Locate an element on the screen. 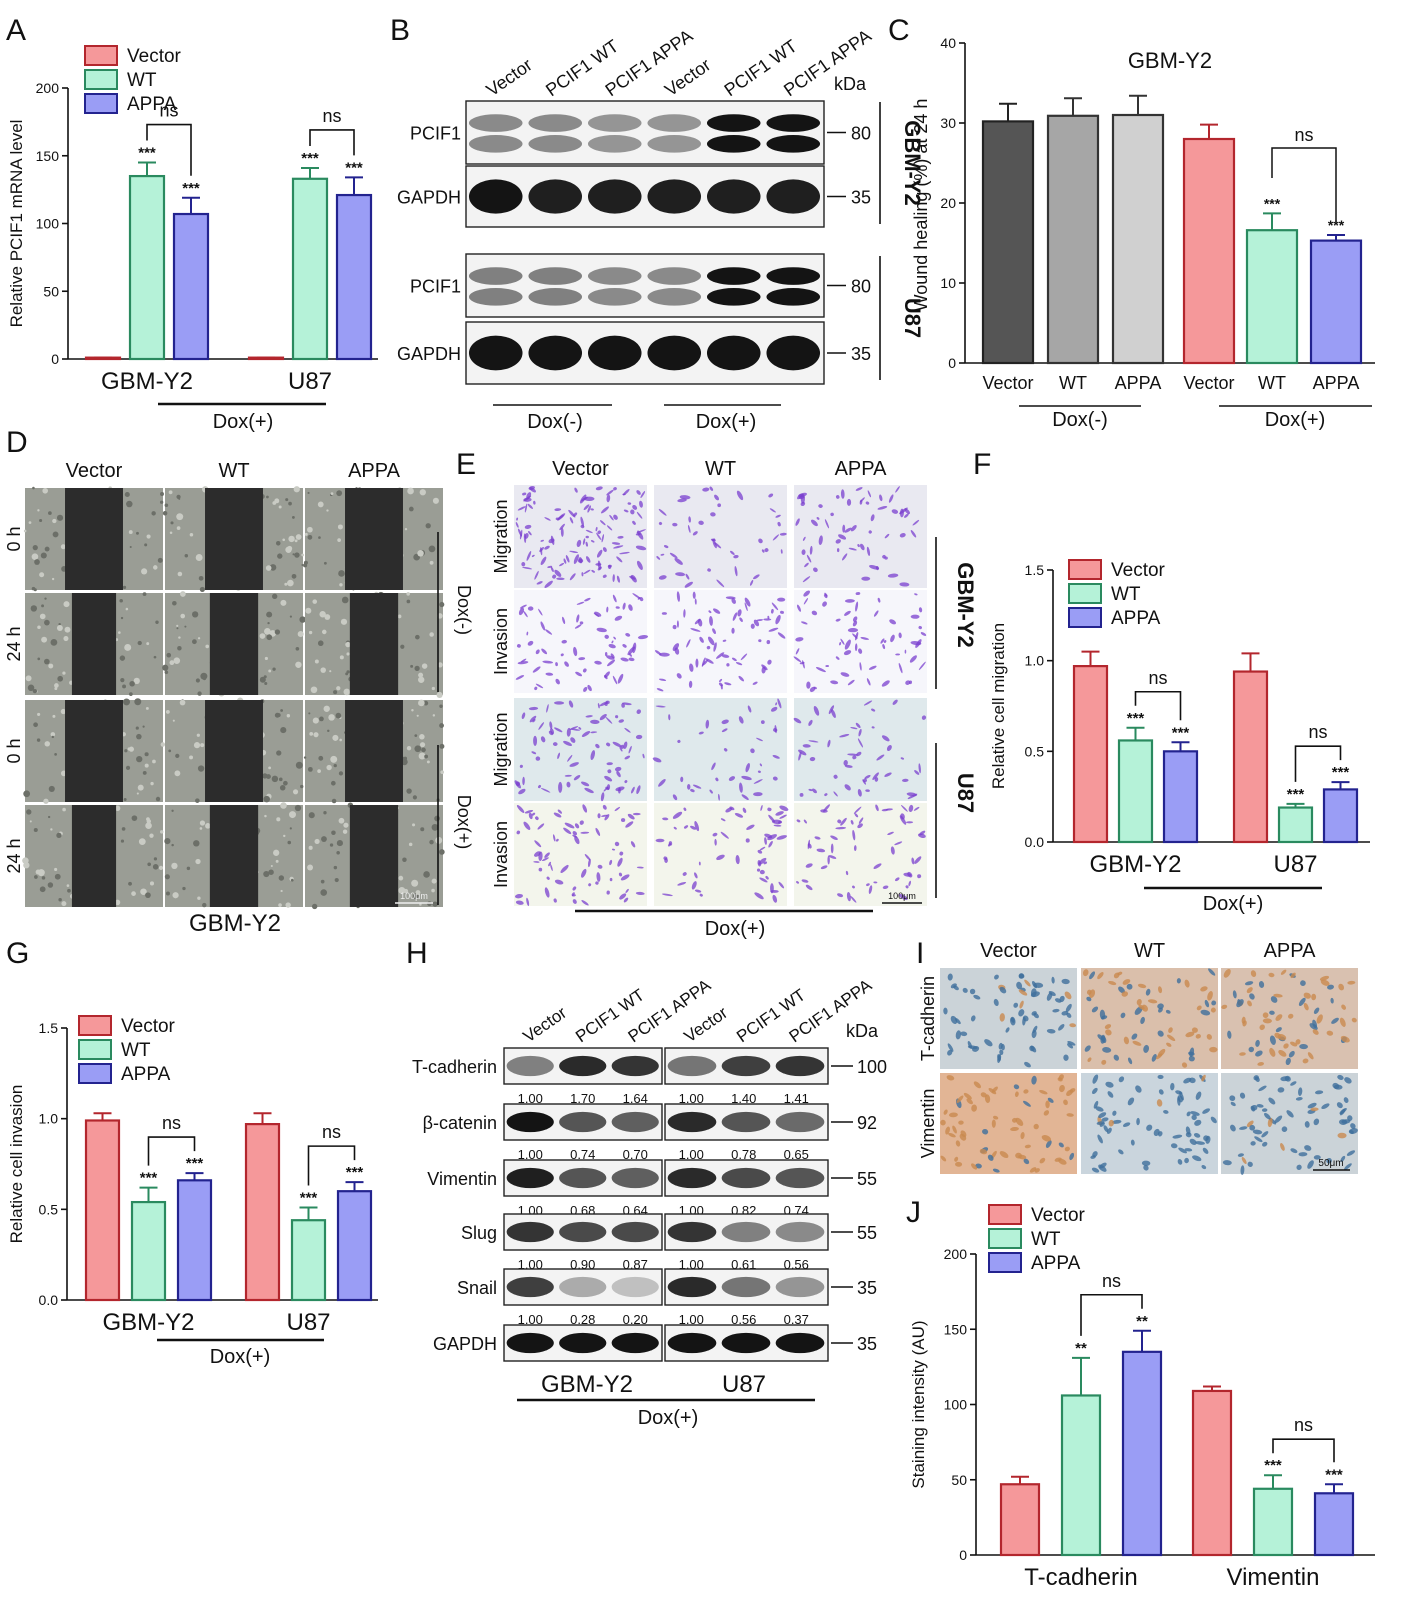 The image size is (1401, 1600). quant-value: 0.90 is located at coordinates (582, 1264).